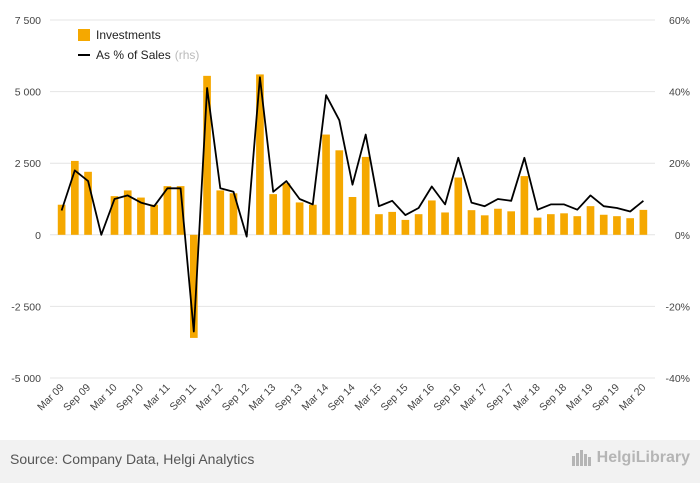  I want to click on x-tick-label: Sep 10, so click(130, 398).